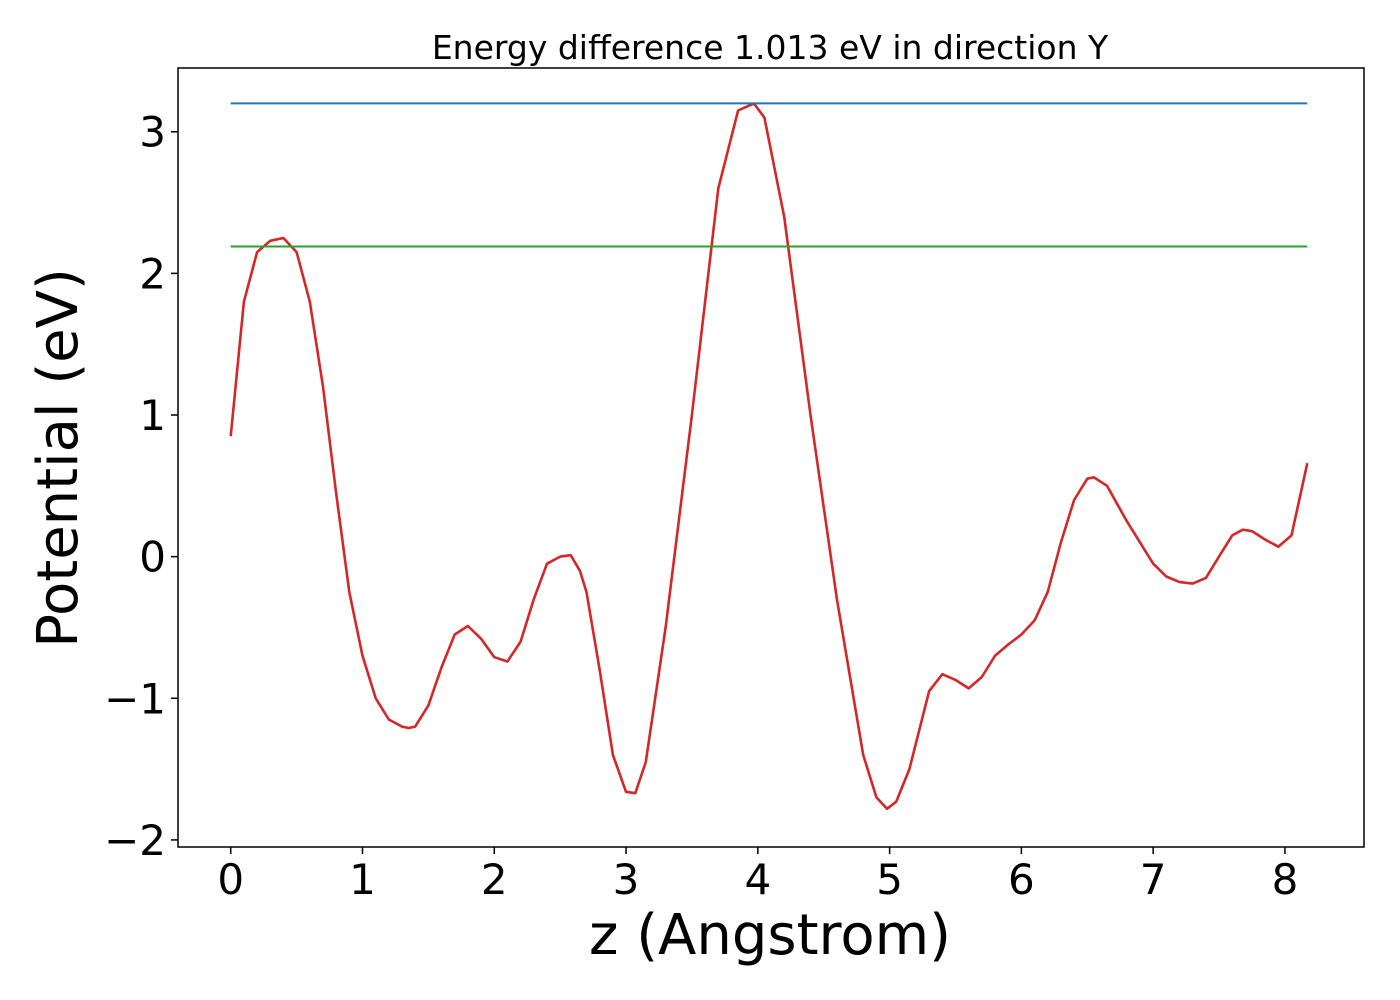 Image resolution: width=1400 pixels, height=1000 pixels. Describe the element at coordinates (362, 879) in the screenshot. I see `x-tick-label: 1` at that location.